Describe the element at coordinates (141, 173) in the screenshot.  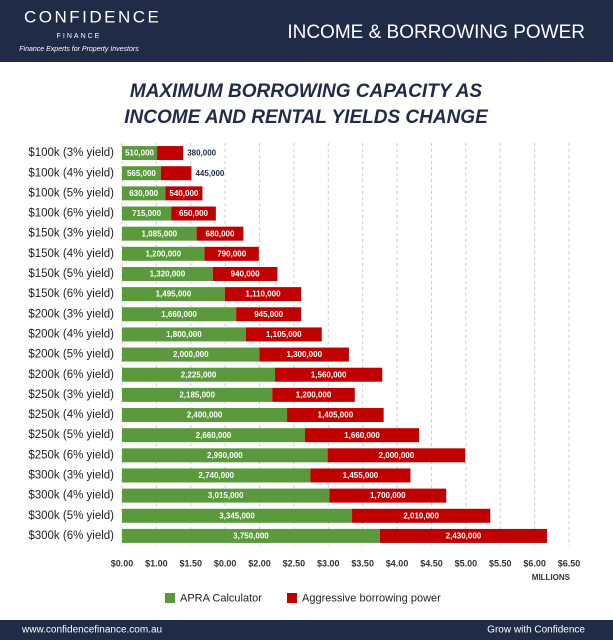
I see `value-label: 565,000` at that location.